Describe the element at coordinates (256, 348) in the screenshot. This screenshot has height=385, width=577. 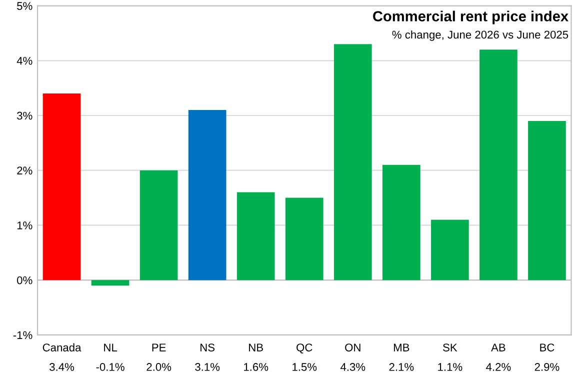
I see `x-tick-label: NB` at that location.